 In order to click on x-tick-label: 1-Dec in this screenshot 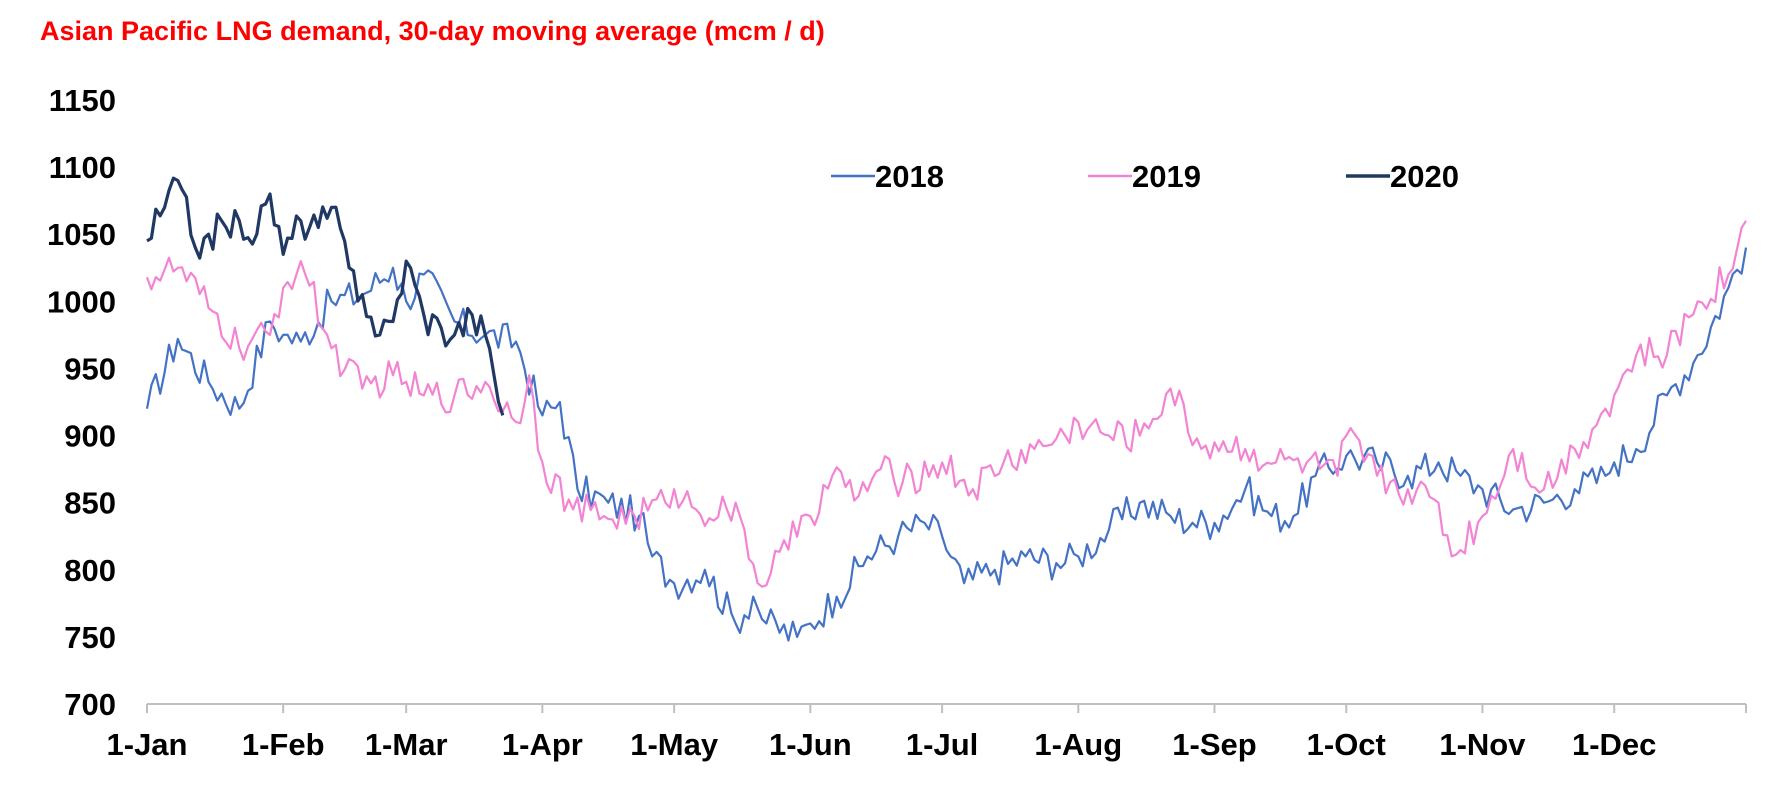, I will do `click(1614, 744)`.